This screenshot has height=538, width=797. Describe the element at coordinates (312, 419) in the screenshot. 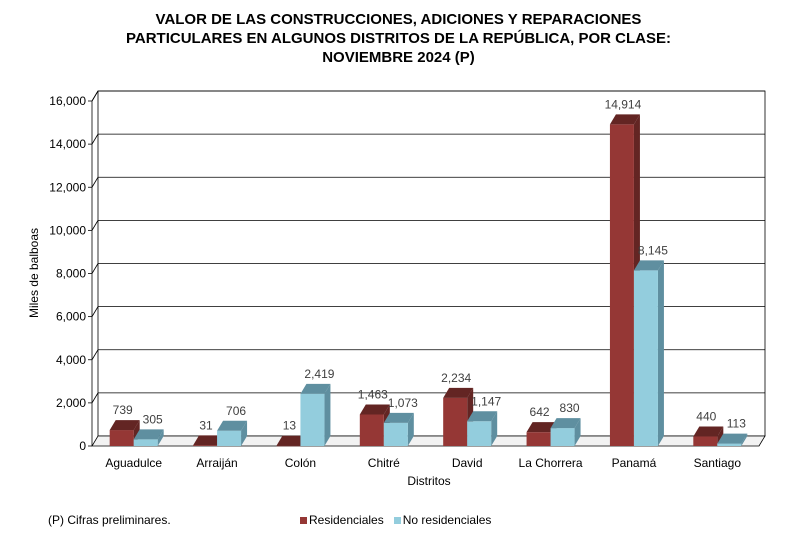

I see `bar-no-residenciales-colon` at that location.